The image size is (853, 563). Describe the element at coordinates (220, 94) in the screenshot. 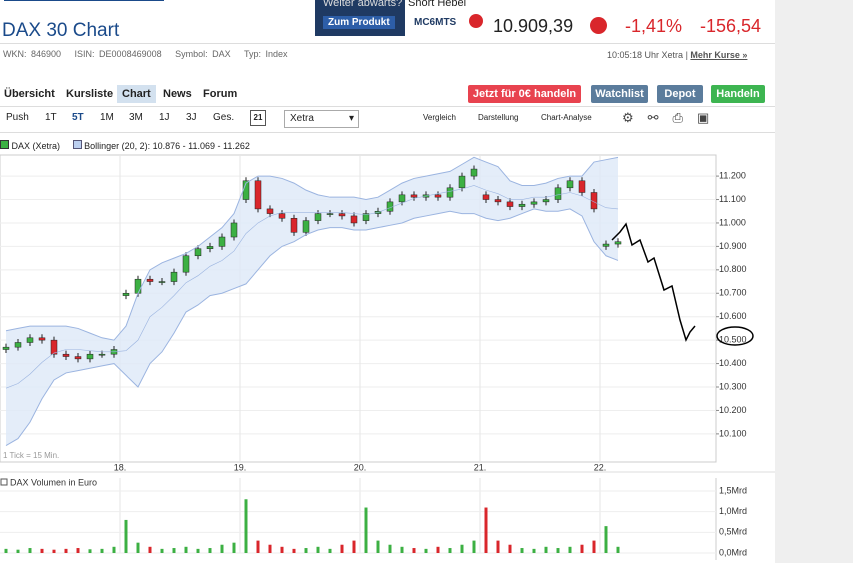

I see `tab: Forum` at that location.